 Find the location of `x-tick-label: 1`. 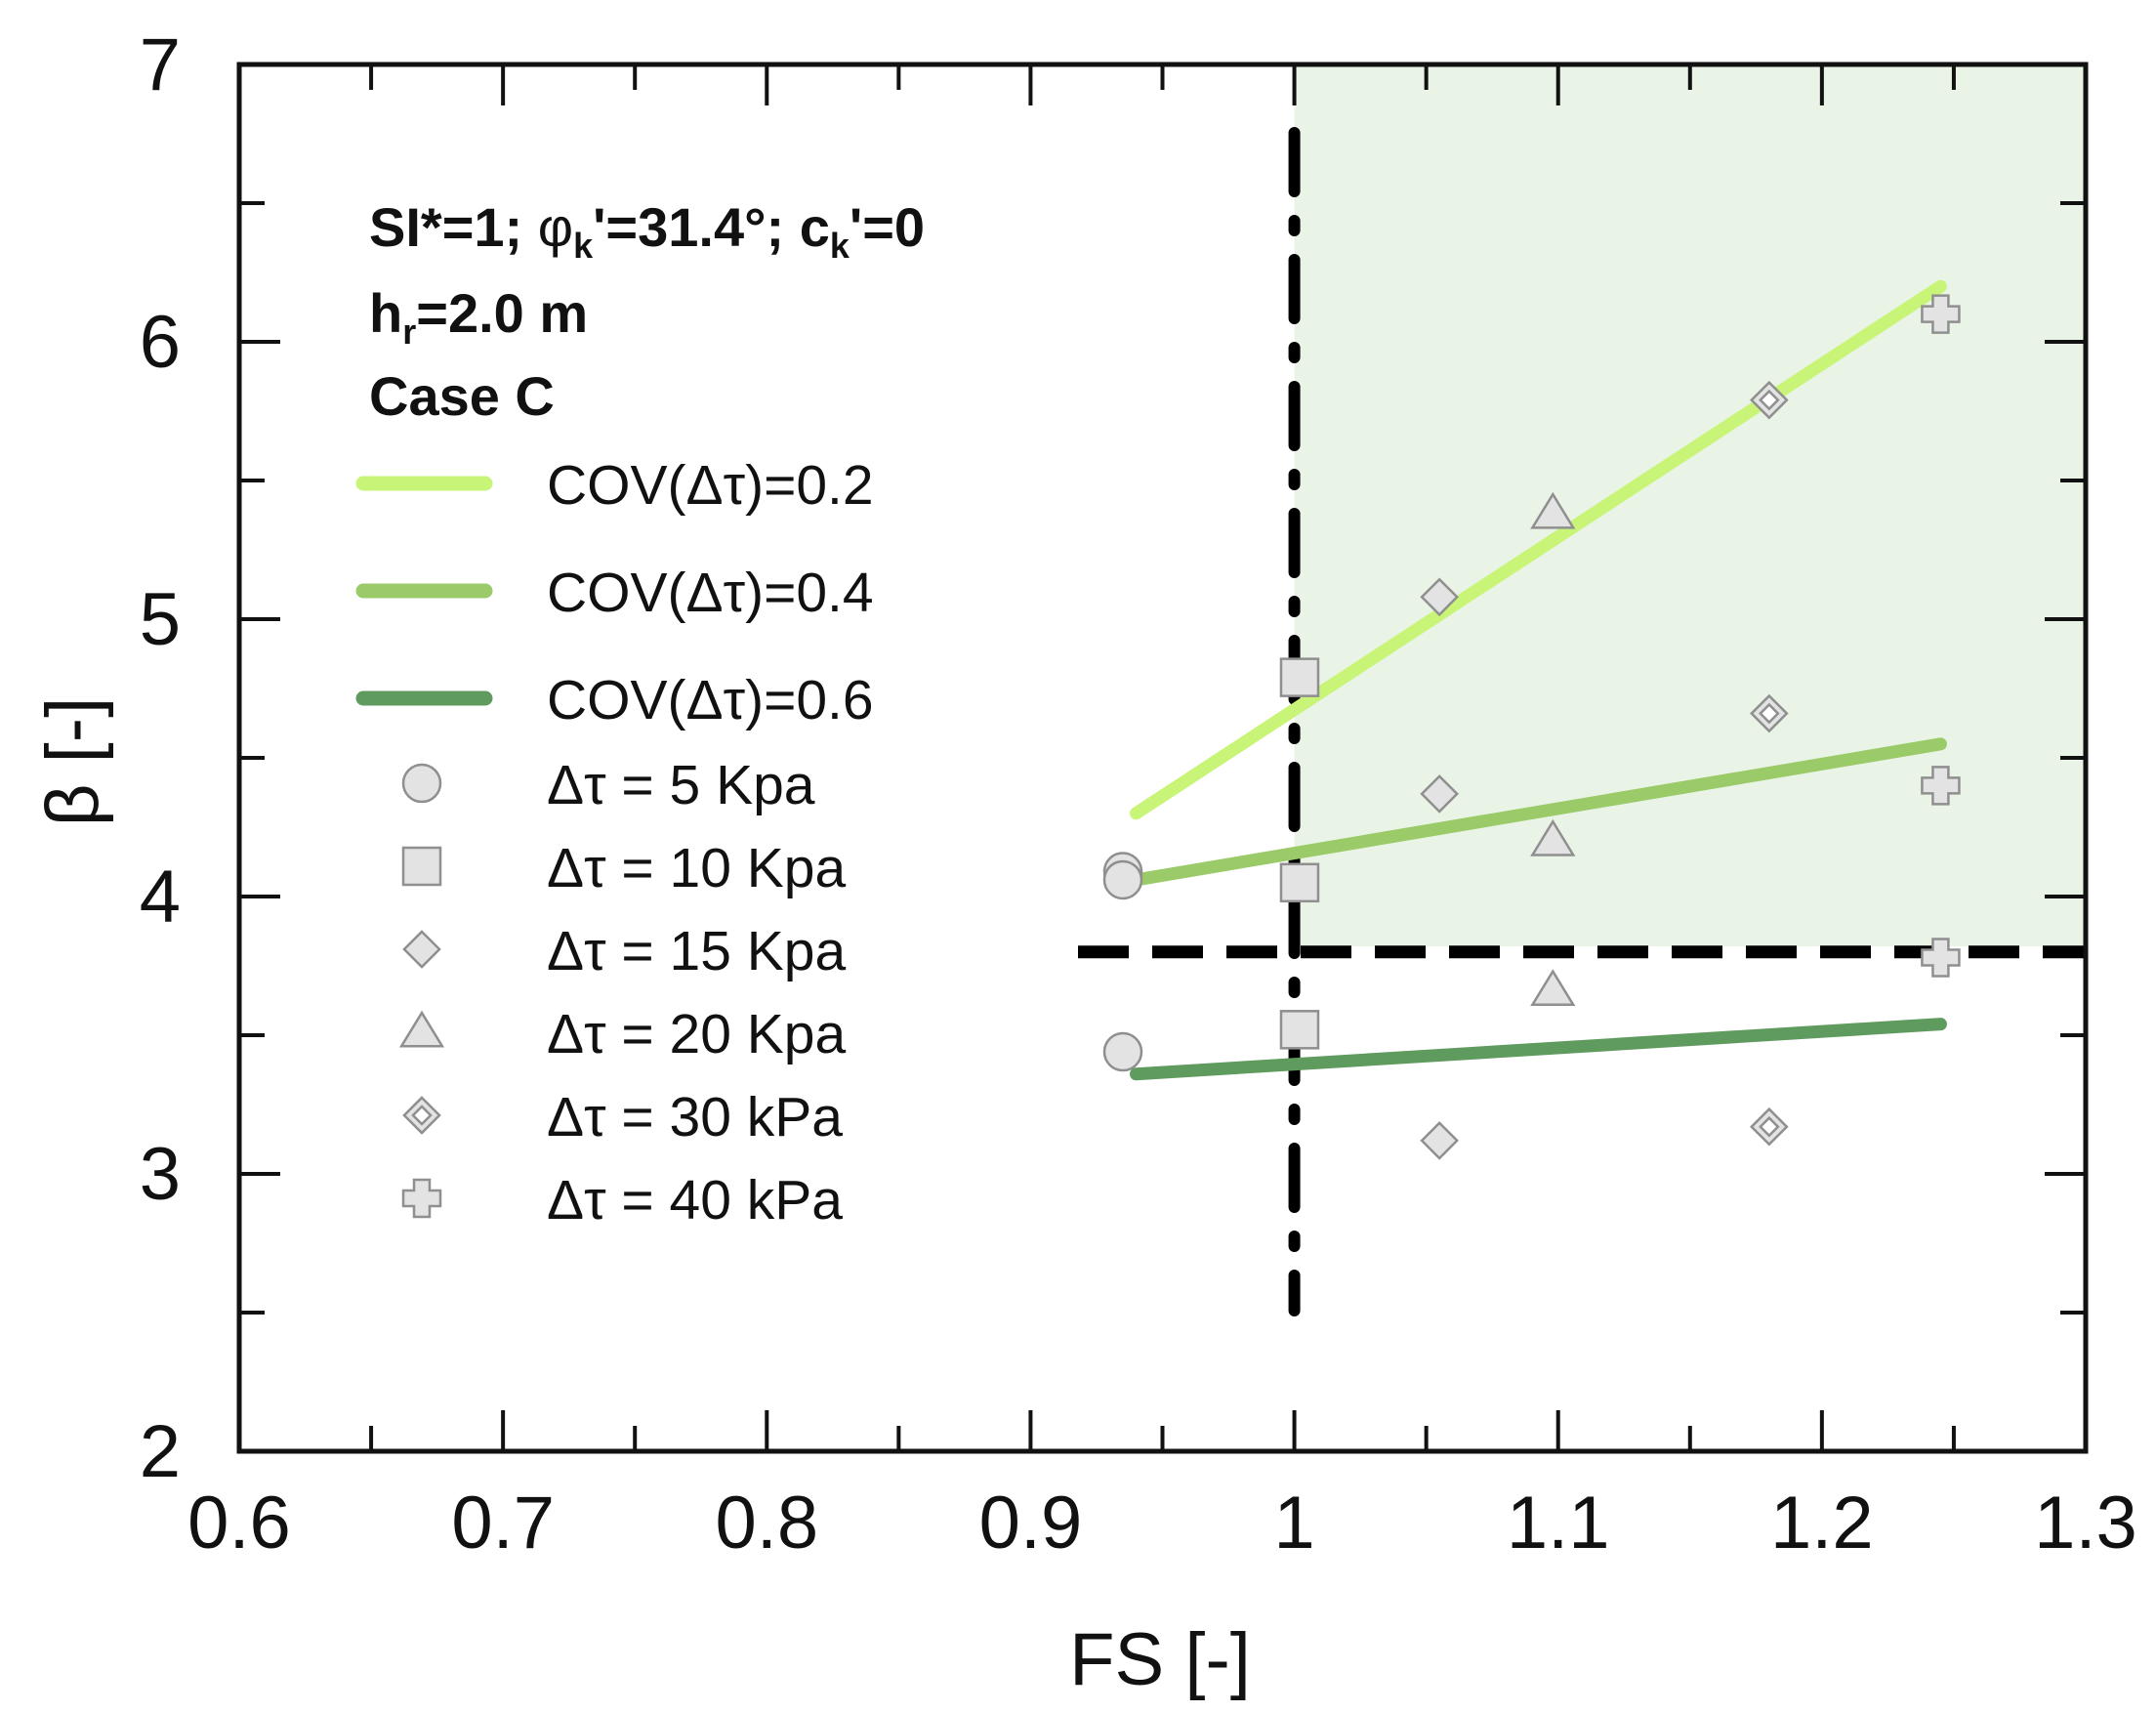

x-tick-label: 1 is located at coordinates (1293, 1523).